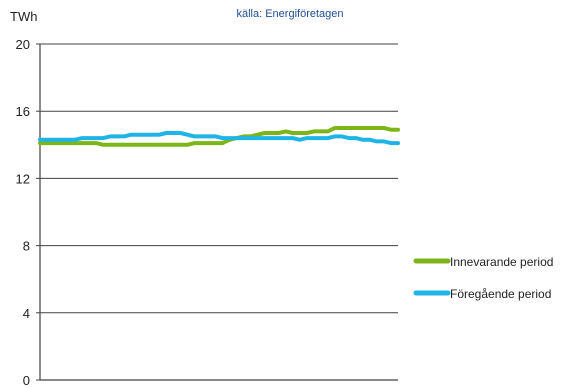 Image resolution: width=569 pixels, height=388 pixels. What do you see at coordinates (23, 178) in the screenshot?
I see `y-tick-label: 12` at bounding box center [23, 178].